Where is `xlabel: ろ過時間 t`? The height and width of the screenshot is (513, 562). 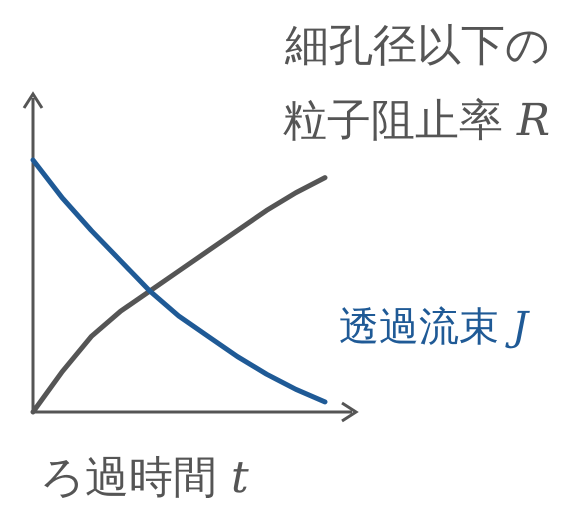
xlabel: ろ過時間 t is located at coordinates (144, 477).